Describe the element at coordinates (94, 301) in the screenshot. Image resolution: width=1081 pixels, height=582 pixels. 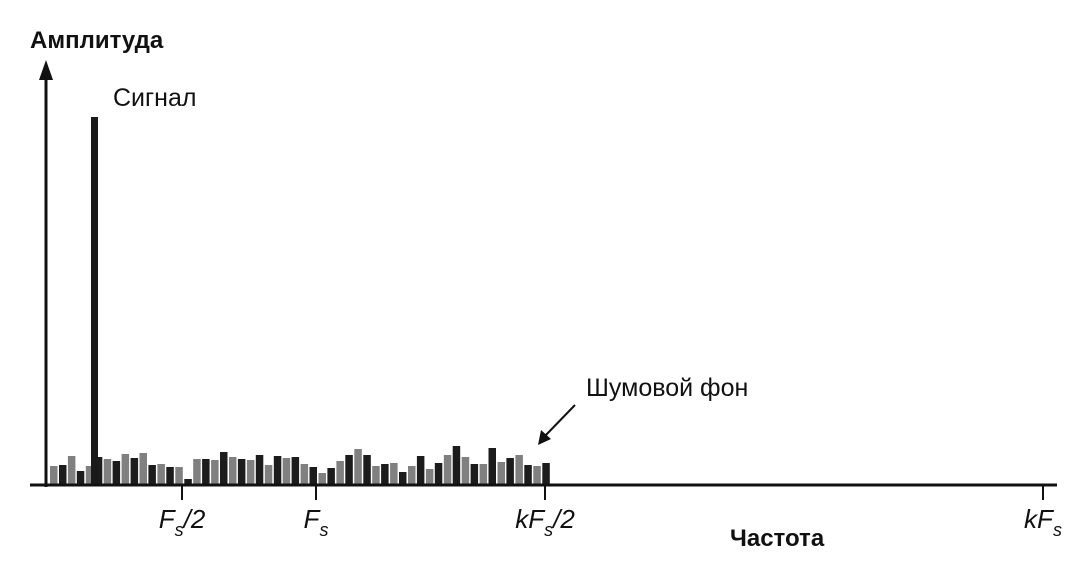
I see `signal-peak` at that location.